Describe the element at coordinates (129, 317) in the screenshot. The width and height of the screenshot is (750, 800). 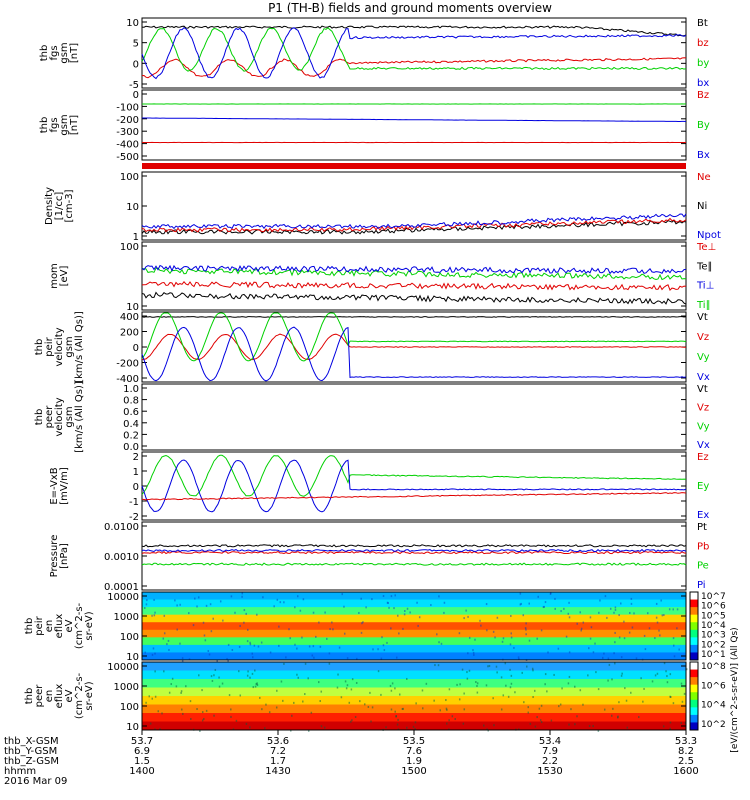
I see `y-tick-label: 400` at that location.